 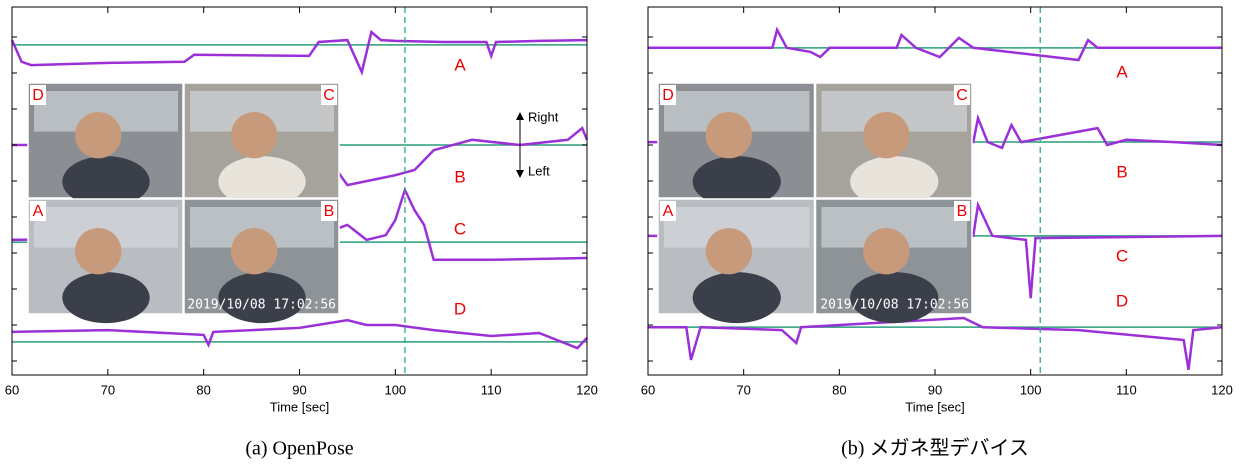 I want to click on caption: (b) メガネ型デバイス, so click(x=935, y=448).